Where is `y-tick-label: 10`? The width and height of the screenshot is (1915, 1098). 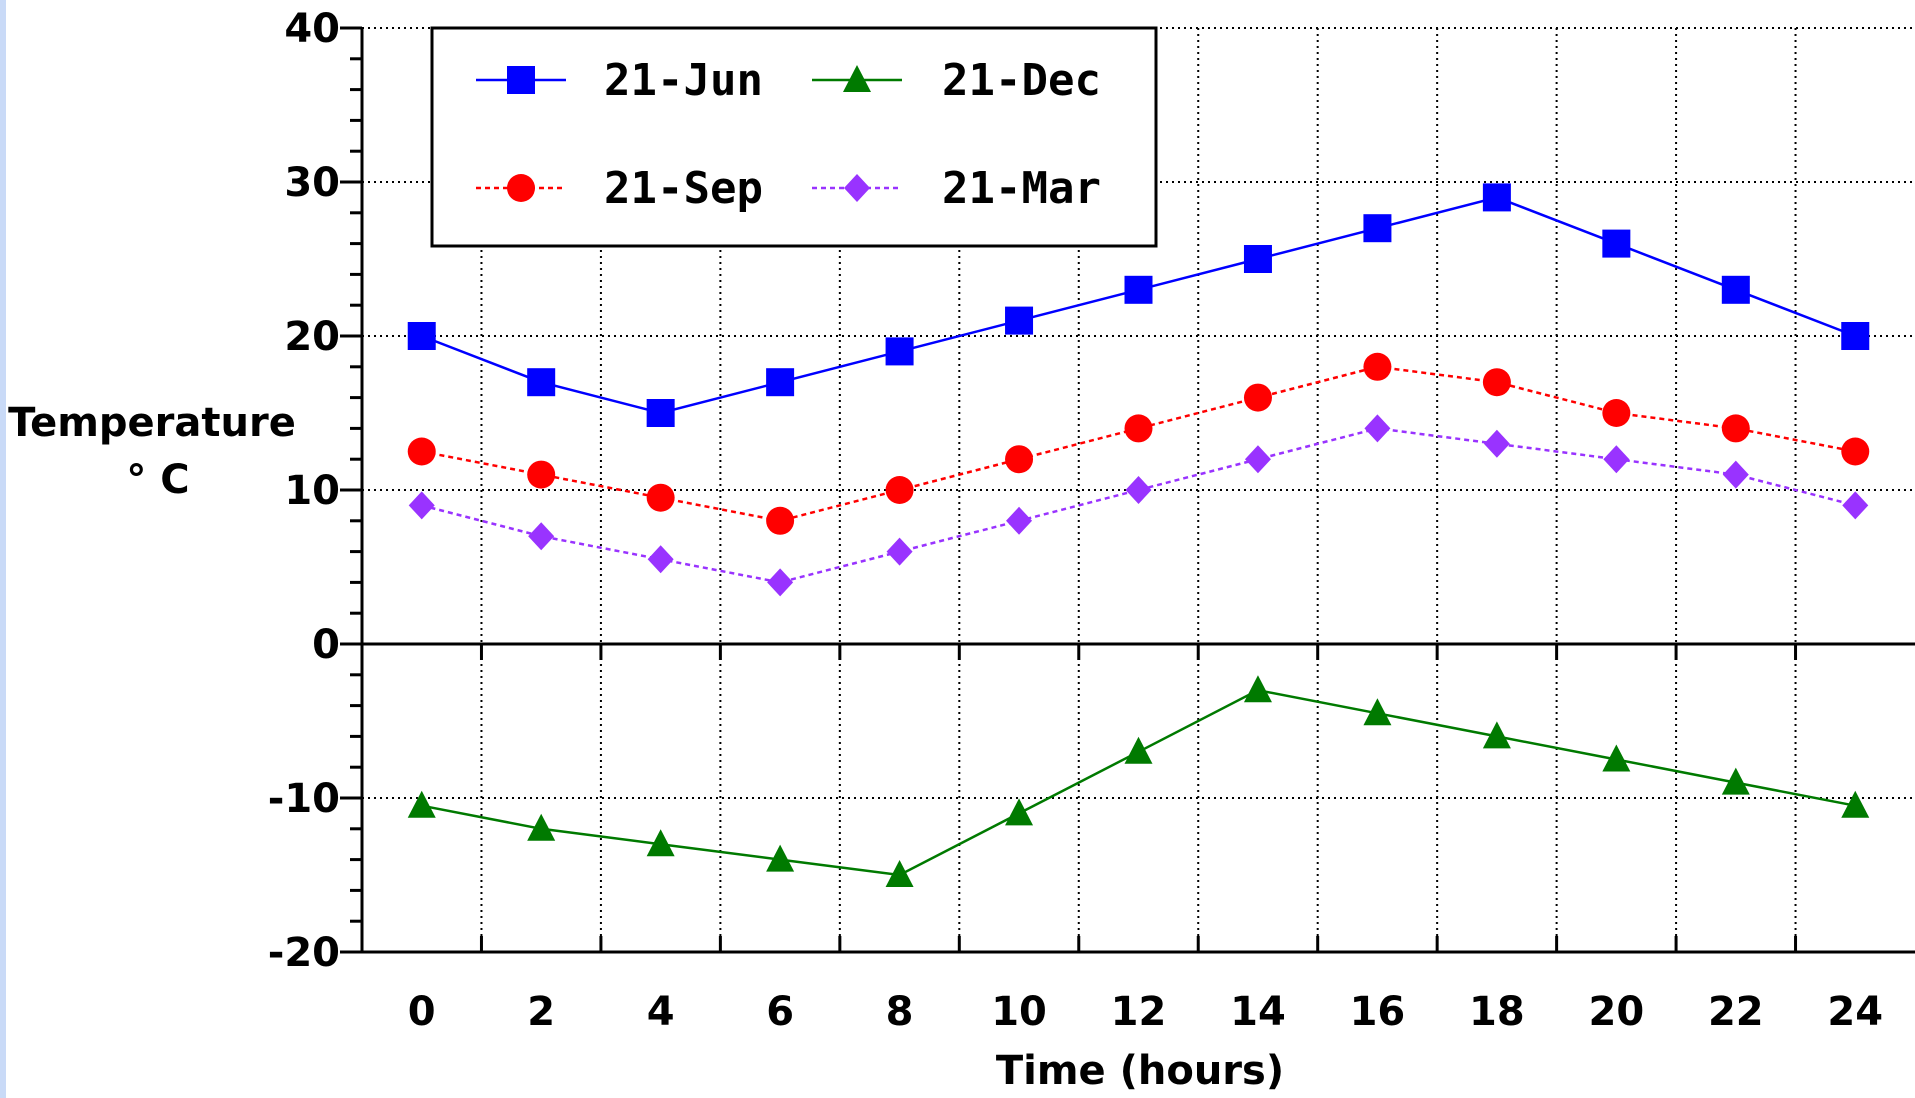
y-tick-label: 10 is located at coordinates (312, 491).